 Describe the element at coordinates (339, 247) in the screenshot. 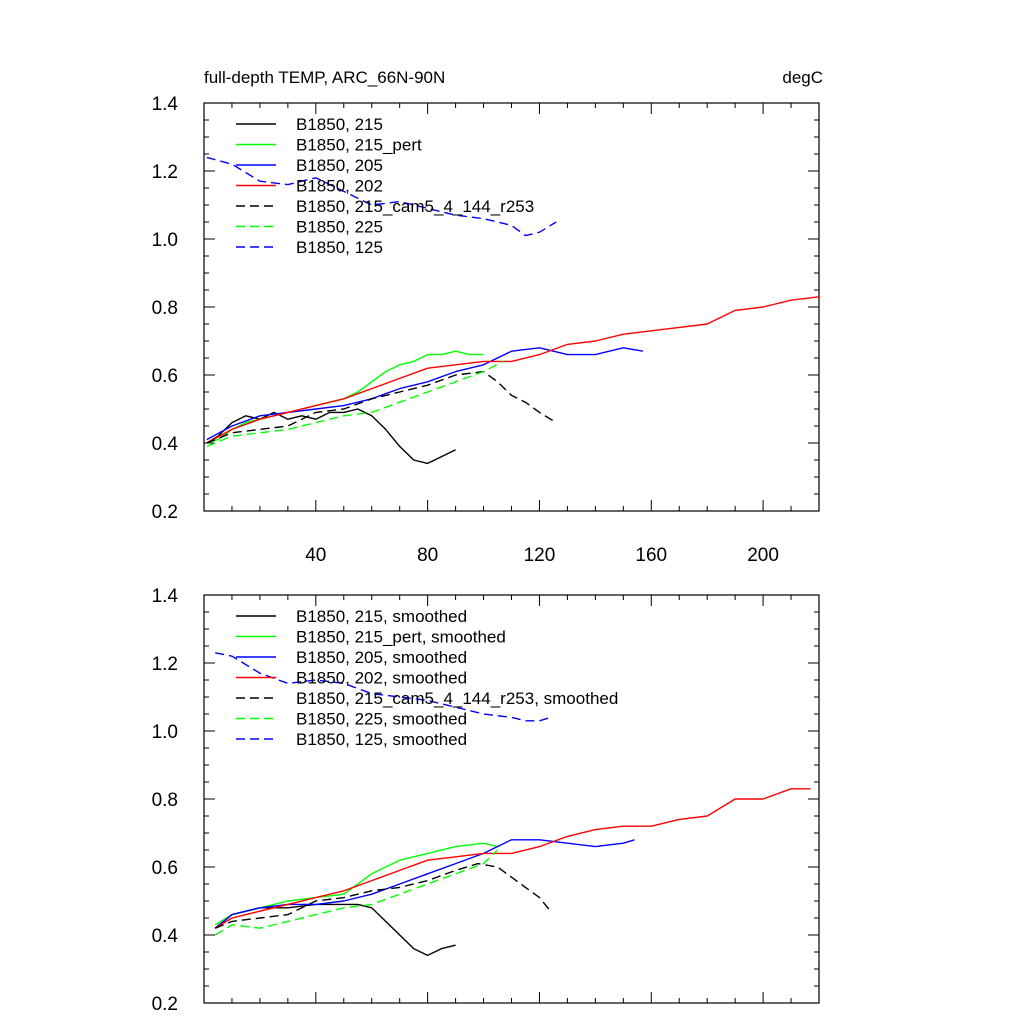

I see `legend-label: B1850, 125` at that location.